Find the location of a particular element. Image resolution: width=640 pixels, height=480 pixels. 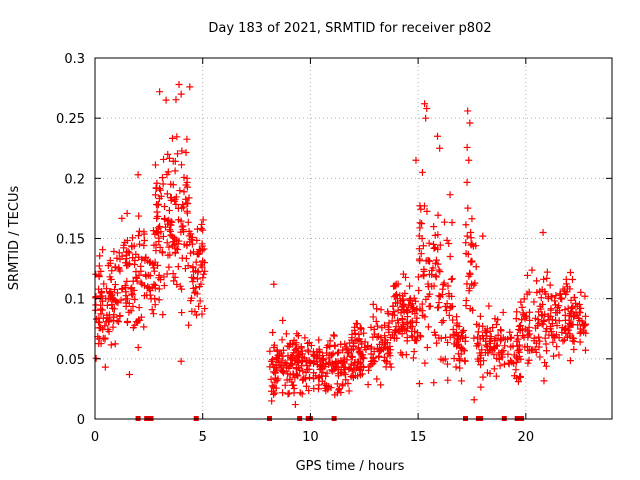

y-tick-label: 0.1 is located at coordinates (74, 300).